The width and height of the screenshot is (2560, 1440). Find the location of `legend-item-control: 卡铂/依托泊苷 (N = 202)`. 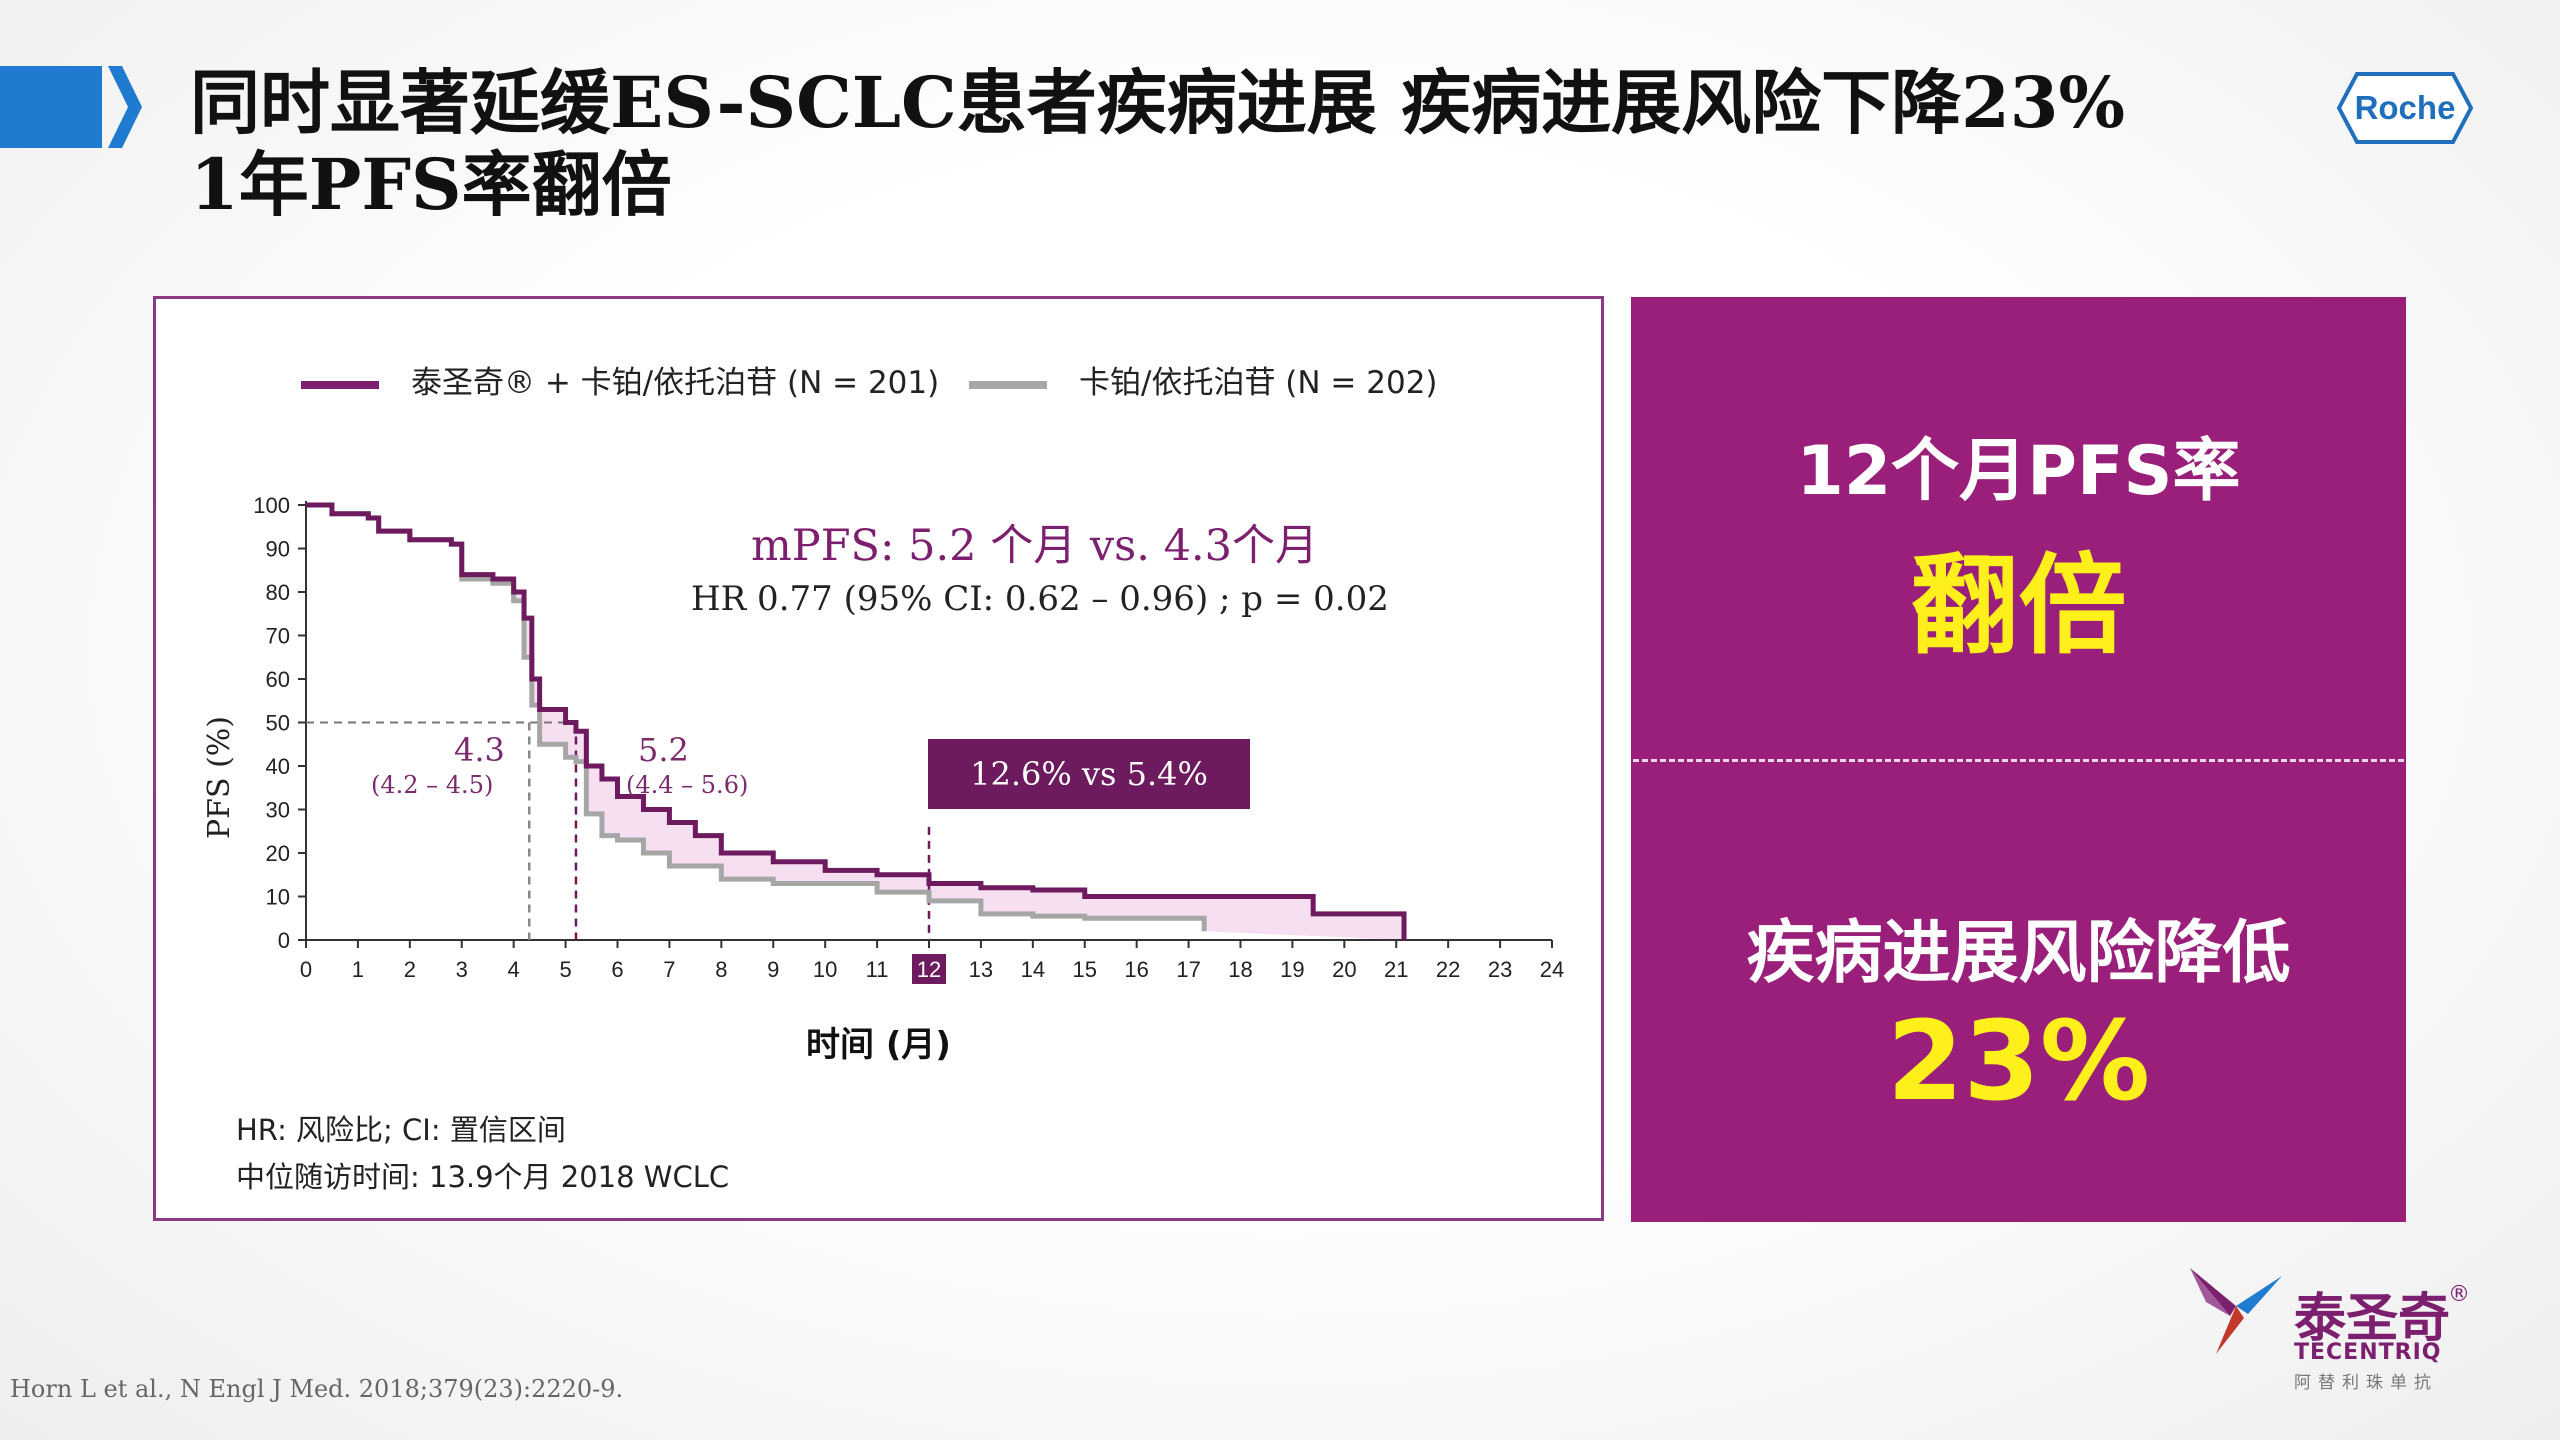

legend-item-control: 卡铂/依托泊苷 (N = 202) is located at coordinates (1203, 379).